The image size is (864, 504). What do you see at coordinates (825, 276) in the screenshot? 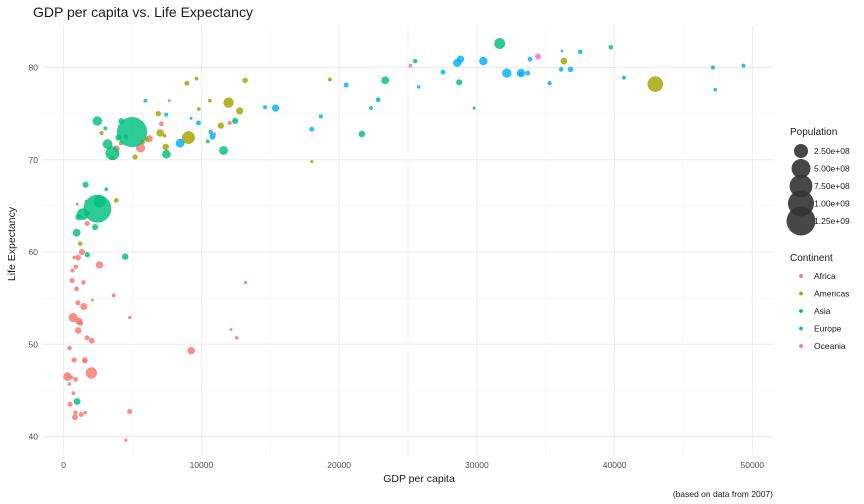
I see `continent-legend-label: Africa` at bounding box center [825, 276].